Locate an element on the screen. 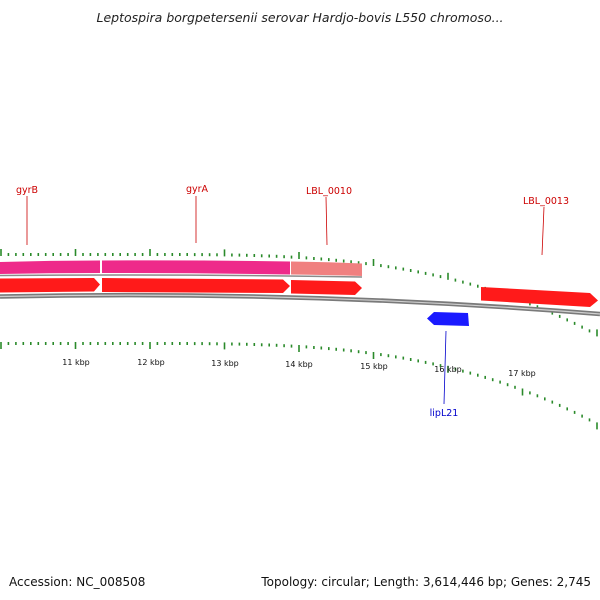  scale-label-11kbp: 11 kbp is located at coordinates (76, 362).